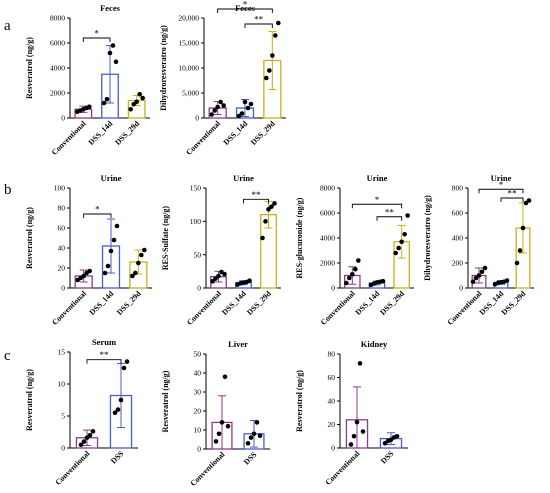 This screenshot has height=493, width=550. Describe the element at coordinates (62, 384) in the screenshot. I see `y-tick-label: 10` at that location.